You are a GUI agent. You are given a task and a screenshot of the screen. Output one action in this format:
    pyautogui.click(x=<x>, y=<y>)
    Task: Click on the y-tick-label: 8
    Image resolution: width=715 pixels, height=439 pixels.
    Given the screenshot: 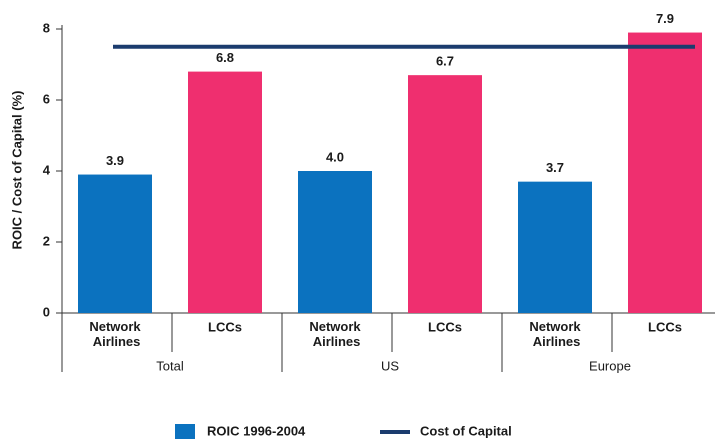 What is the action you would take?
    pyautogui.click(x=46, y=27)
    